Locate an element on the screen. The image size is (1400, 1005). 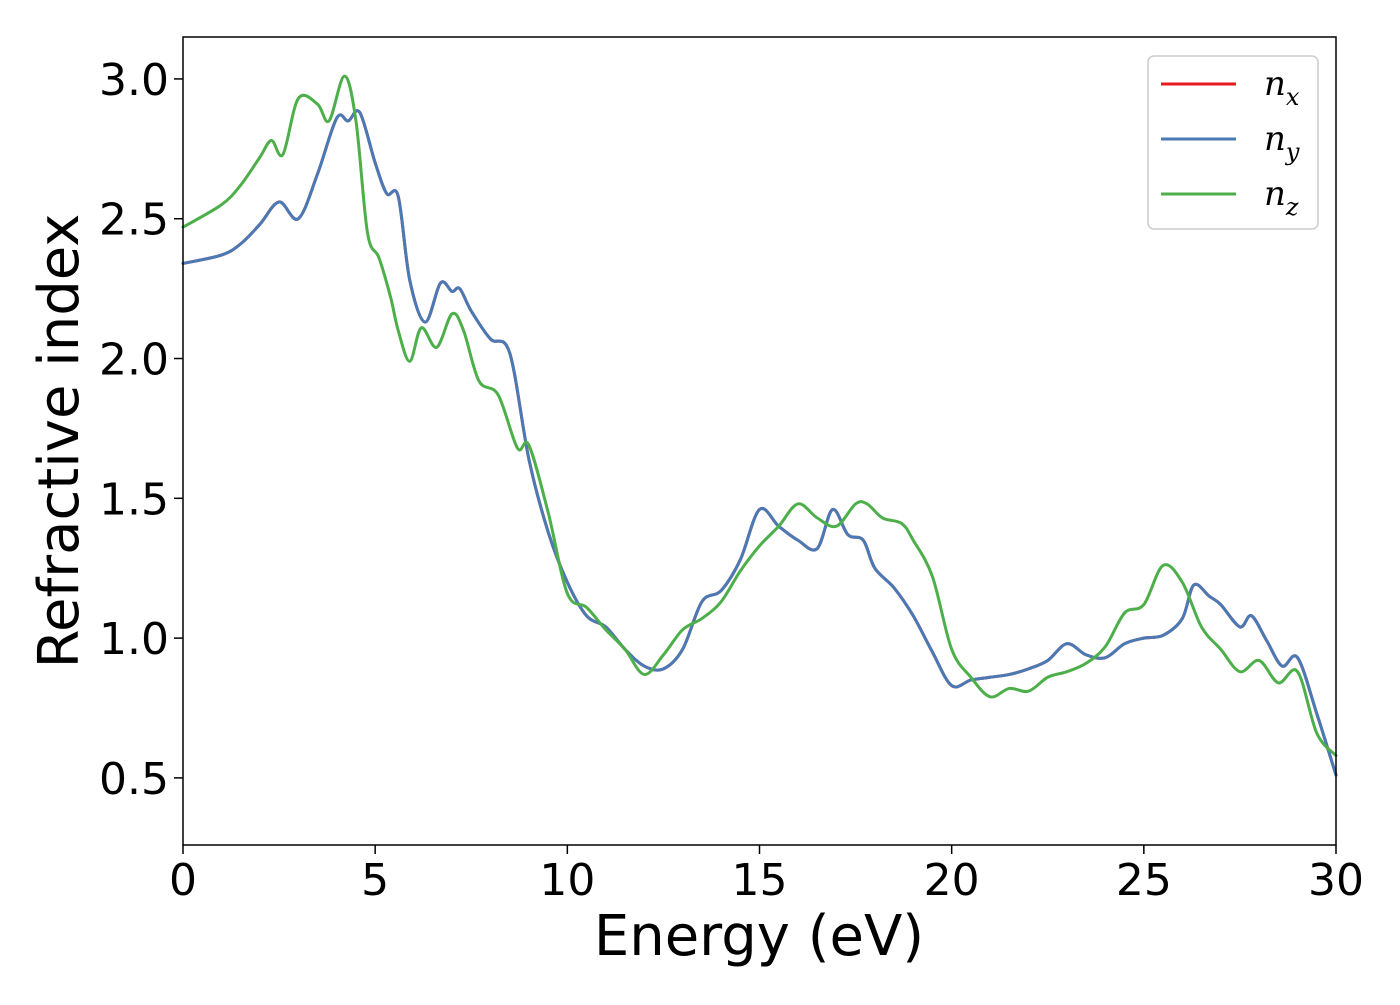
y-axis-ticks: 0.5 1.0 1.5 2.0 2.5 3.0 is located at coordinates (141, 430).